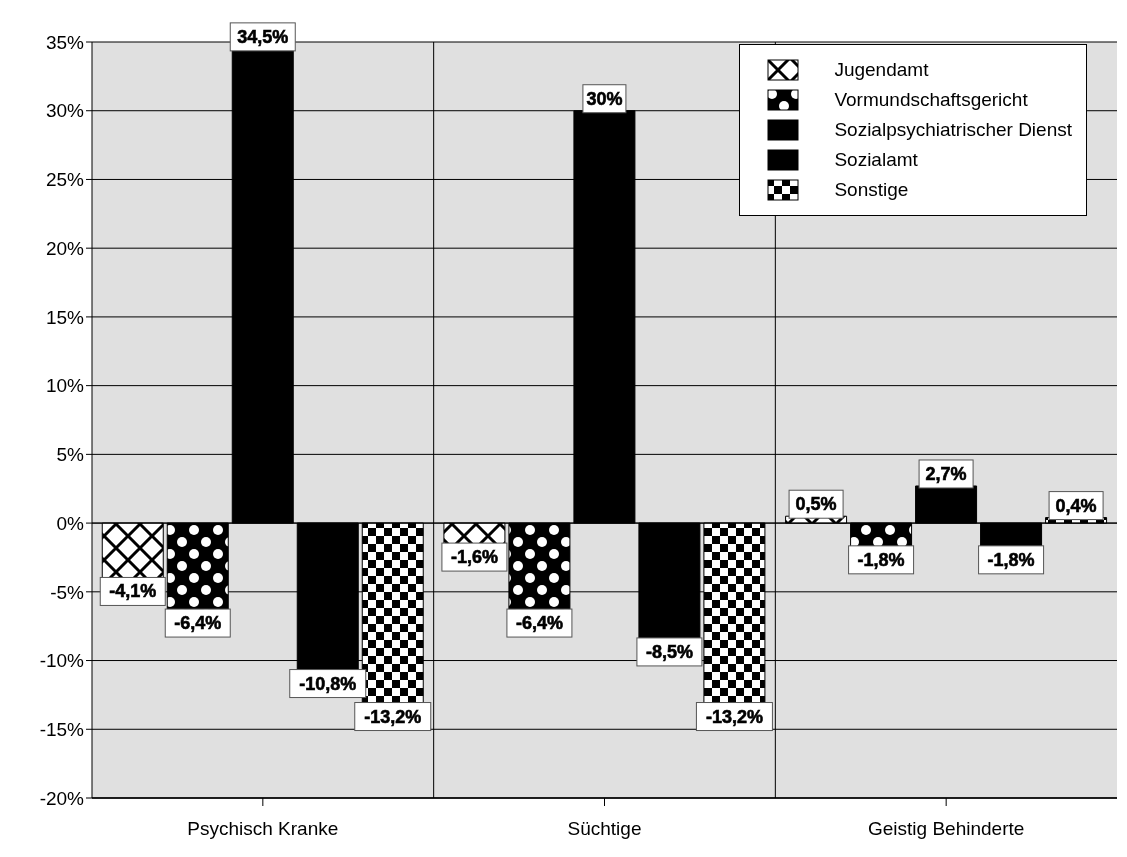 This screenshot has width=1127, height=857. Describe the element at coordinates (931, 100) in the screenshot. I see `legend-label: Vormundschaftsgericht` at that location.